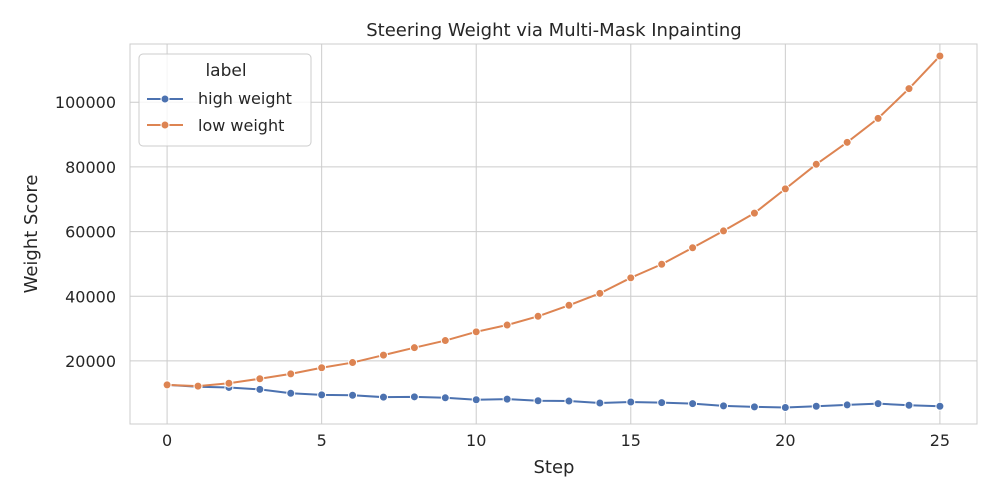 The image size is (1000, 500). What do you see at coordinates (476, 440) in the screenshot?
I see `x-tick-label: 10` at bounding box center [476, 440].